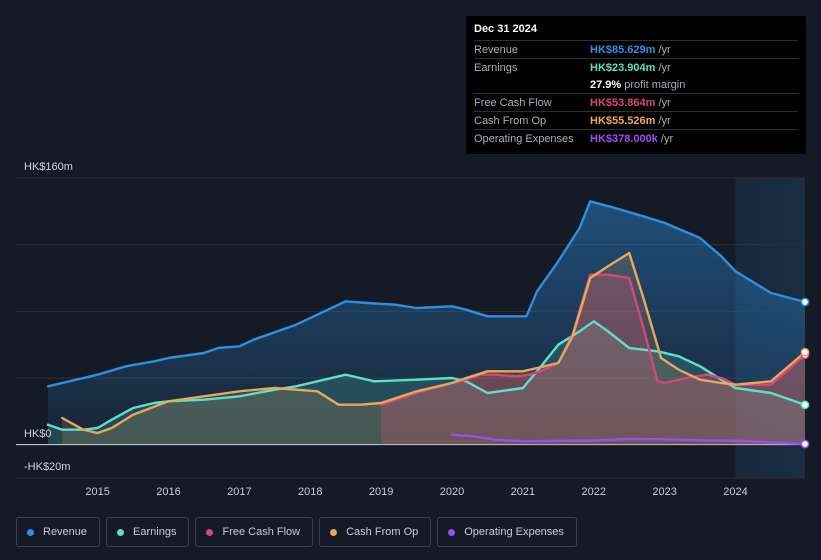  I want to click on legend-item-cash-from-op: Cash From Op, so click(375, 532).